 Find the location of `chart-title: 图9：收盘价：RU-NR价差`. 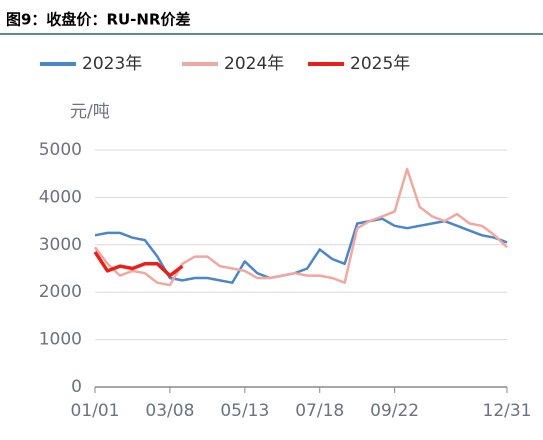

chart-title: 图9：收盘价：RU-NR价差 is located at coordinates (98, 20).